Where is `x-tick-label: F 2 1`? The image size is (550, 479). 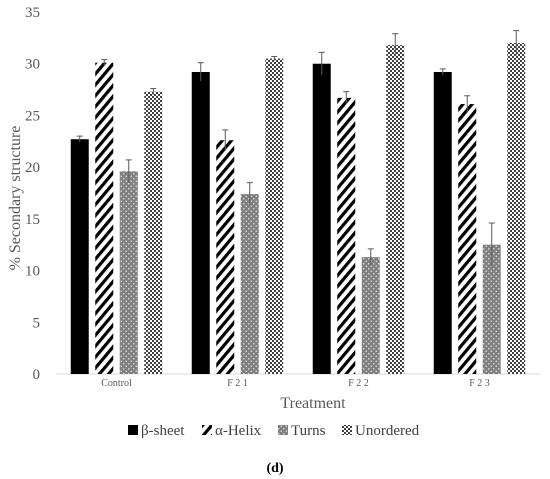 x-tick-label: F 2 1 is located at coordinates (237, 383).